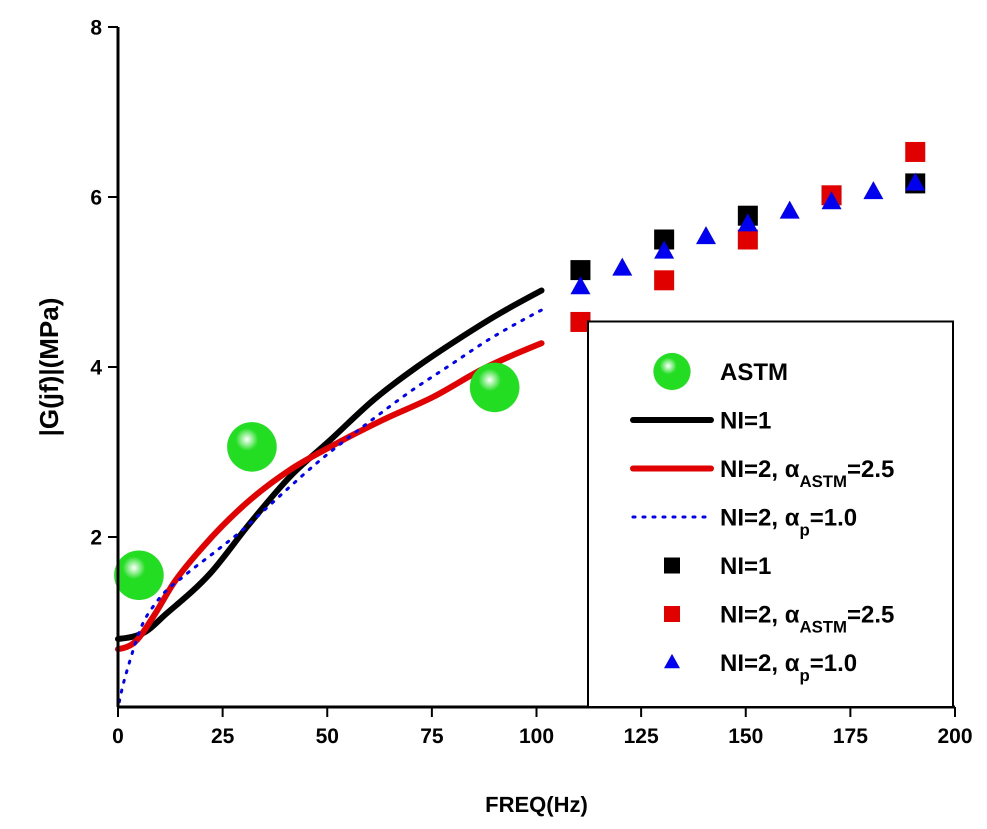 Image resolution: width=987 pixels, height=829 pixels. Describe the element at coordinates (955, 736) in the screenshot. I see `x-tick-label: 200` at that location.